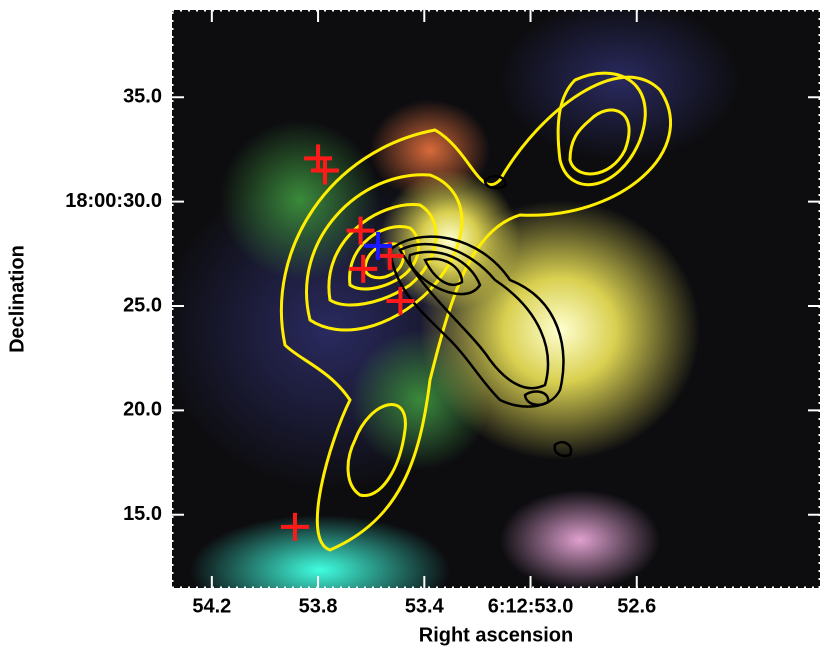  Describe the element at coordinates (142, 305) in the screenshot. I see `y-tick-label: 25.0` at that location.